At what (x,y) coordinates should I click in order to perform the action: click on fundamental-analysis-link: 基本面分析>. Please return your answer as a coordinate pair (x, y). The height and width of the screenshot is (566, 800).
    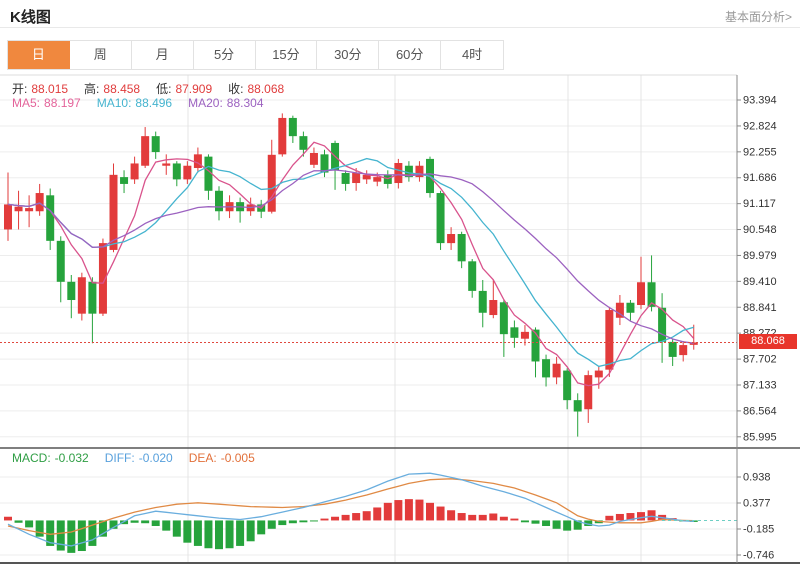
    Looking at the image, I should click on (758, 17).